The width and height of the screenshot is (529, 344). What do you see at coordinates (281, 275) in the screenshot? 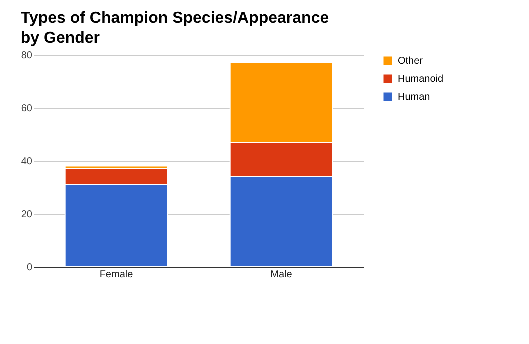
I see `x-tick-label: Male` at bounding box center [281, 275].